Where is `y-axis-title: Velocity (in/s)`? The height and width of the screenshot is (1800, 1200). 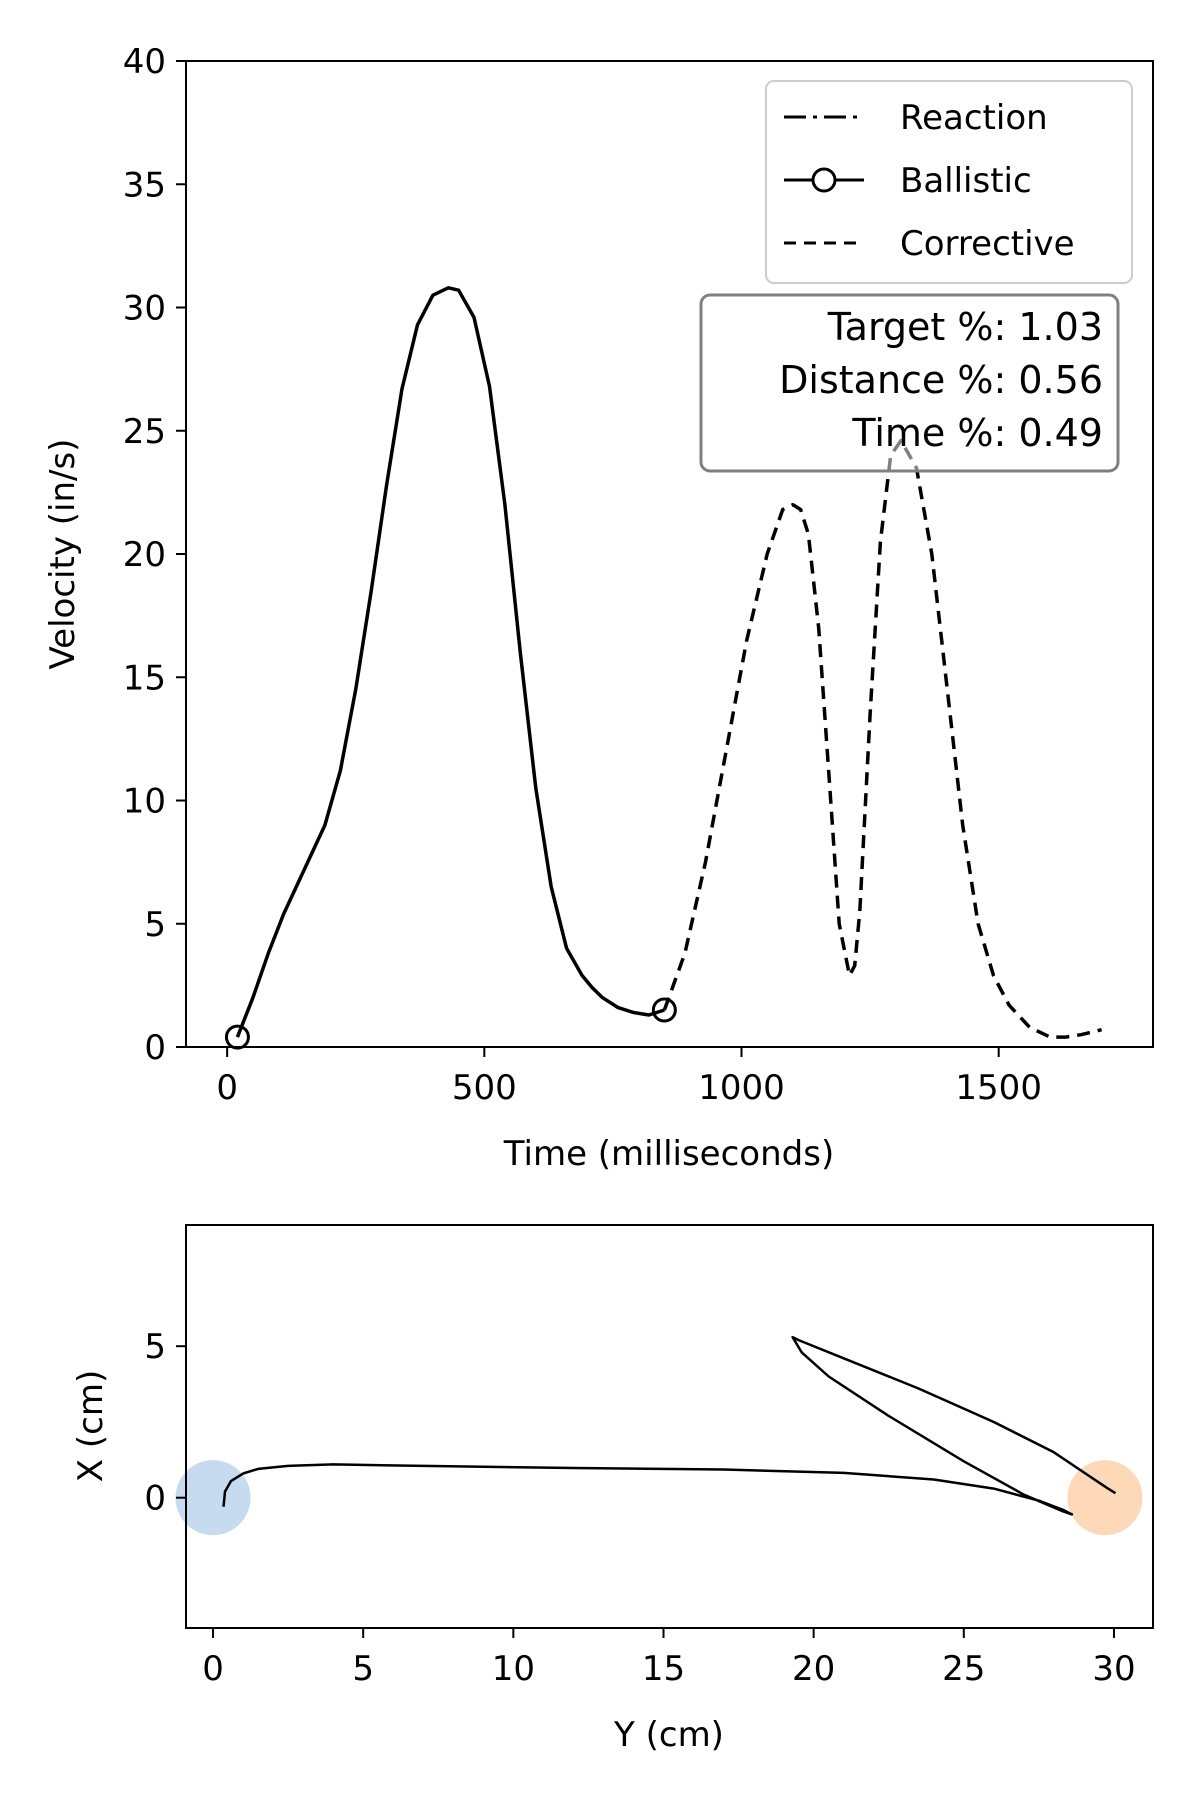 y-axis-title: Velocity (in/s) is located at coordinates (63, 554).